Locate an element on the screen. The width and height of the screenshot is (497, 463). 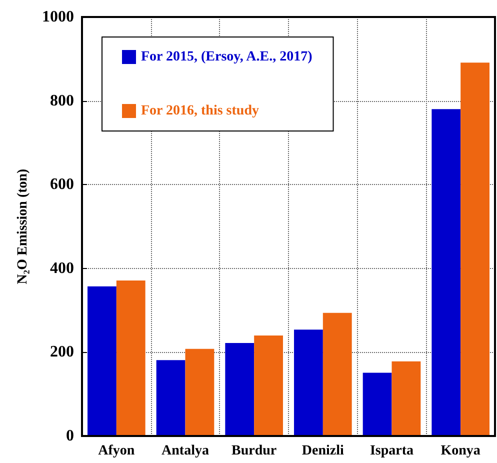
x-tick-label: Antalya is located at coordinates (185, 451).